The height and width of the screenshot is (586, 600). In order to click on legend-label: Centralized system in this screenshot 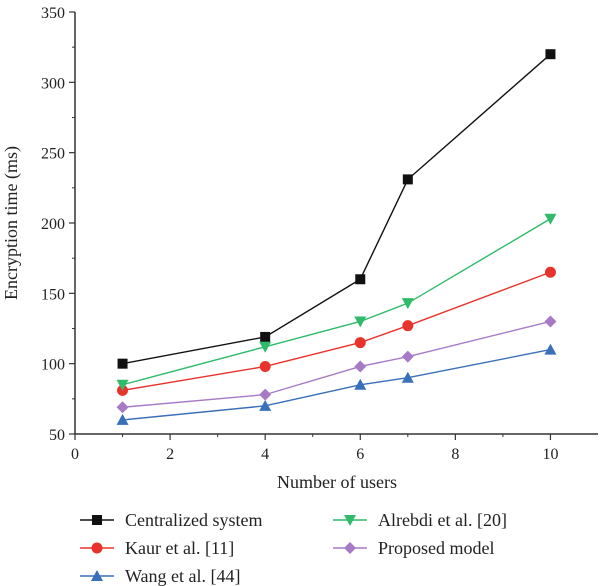, I will do `click(193, 520)`.